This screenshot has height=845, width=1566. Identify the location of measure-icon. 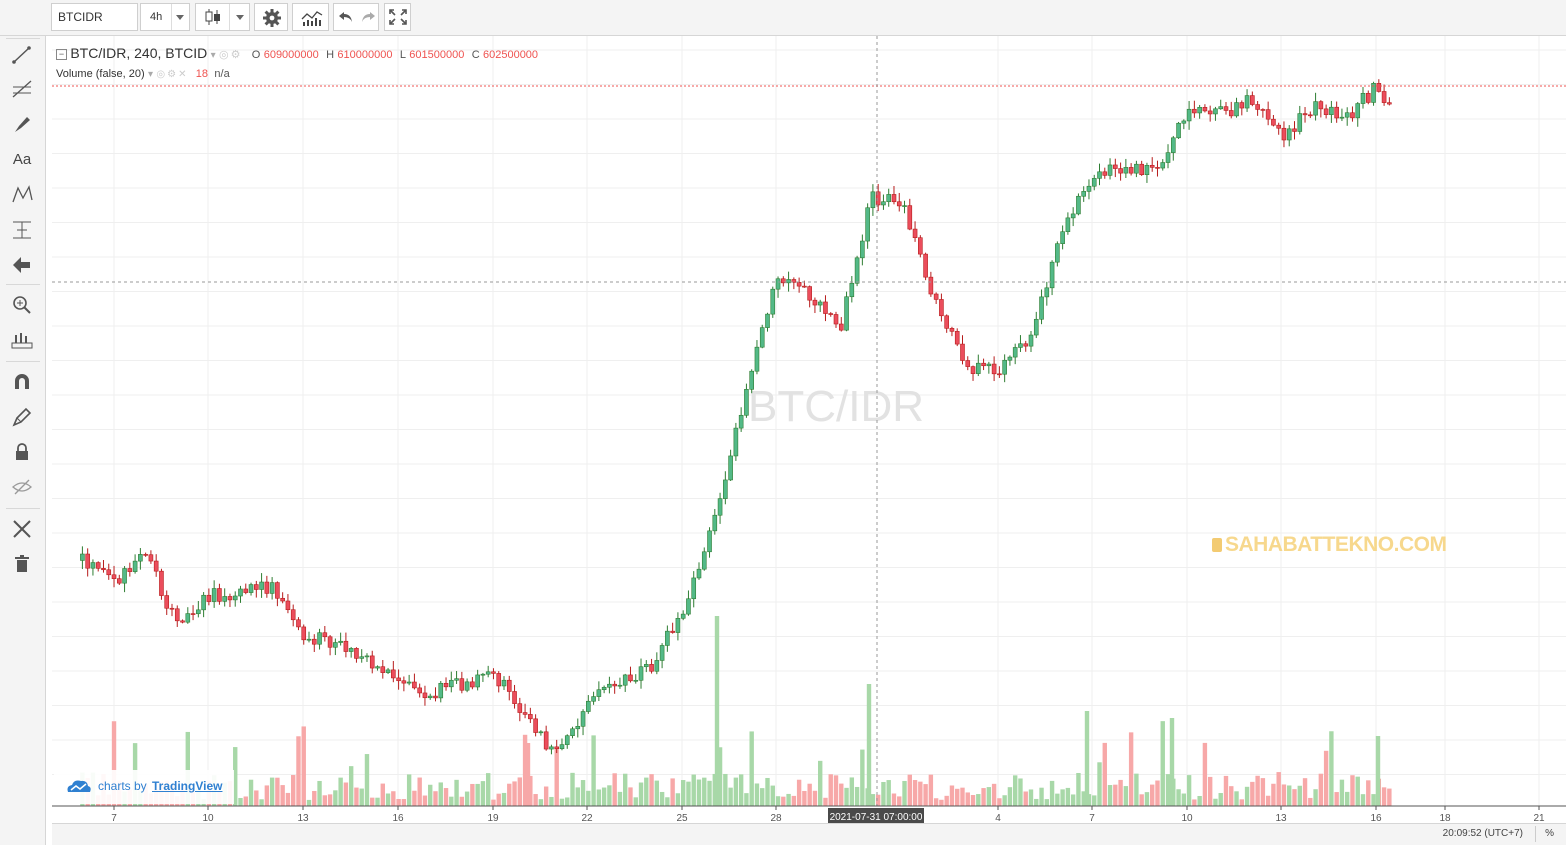
(22, 230).